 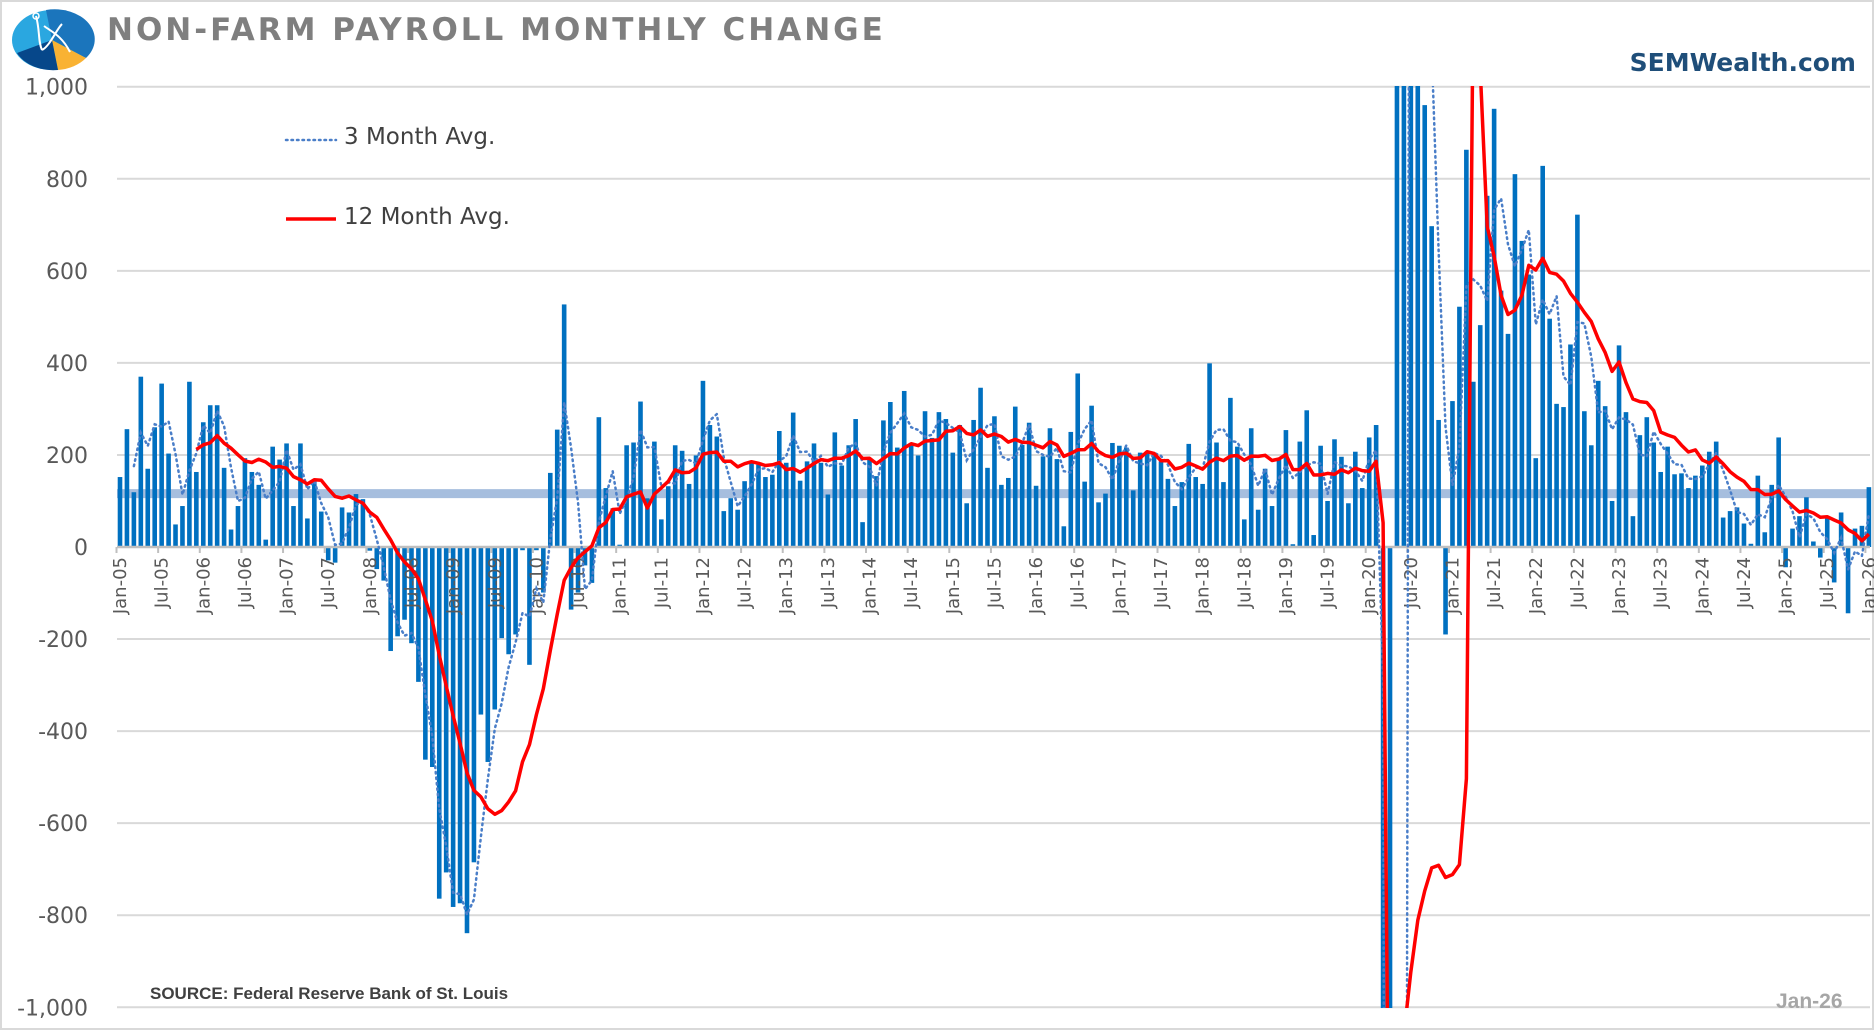 I want to click on y-tick-label: -1,000, so click(x=52, y=1008).